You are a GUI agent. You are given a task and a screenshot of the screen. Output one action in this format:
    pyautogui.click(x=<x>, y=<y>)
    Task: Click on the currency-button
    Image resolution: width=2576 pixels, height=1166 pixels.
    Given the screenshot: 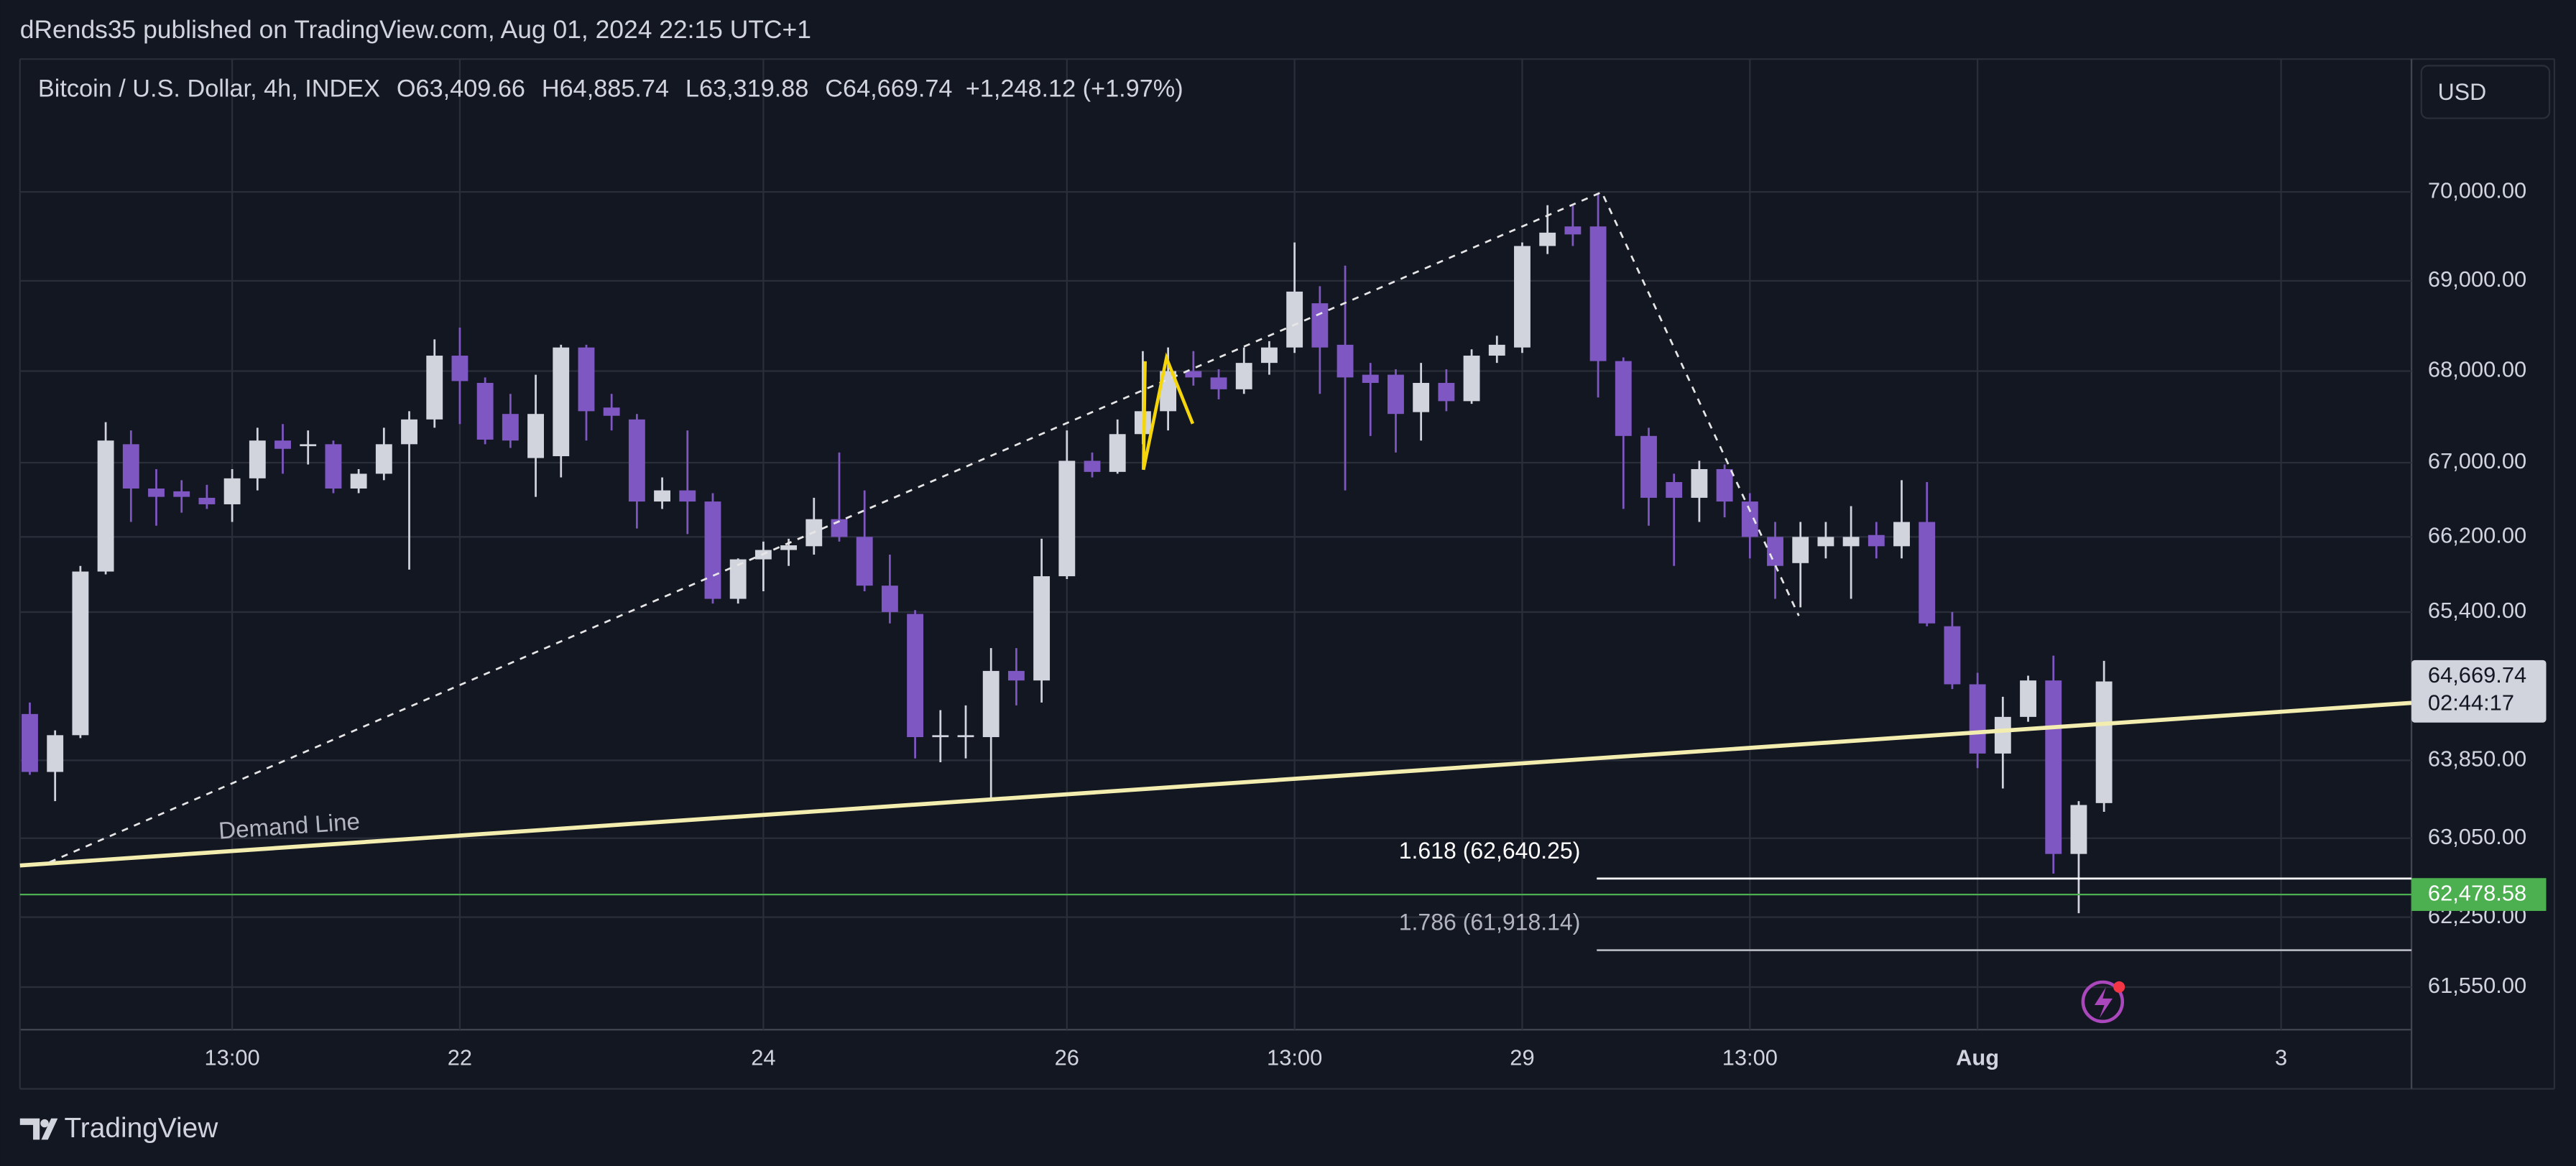 What is the action you would take?
    pyautogui.click(x=2486, y=92)
    